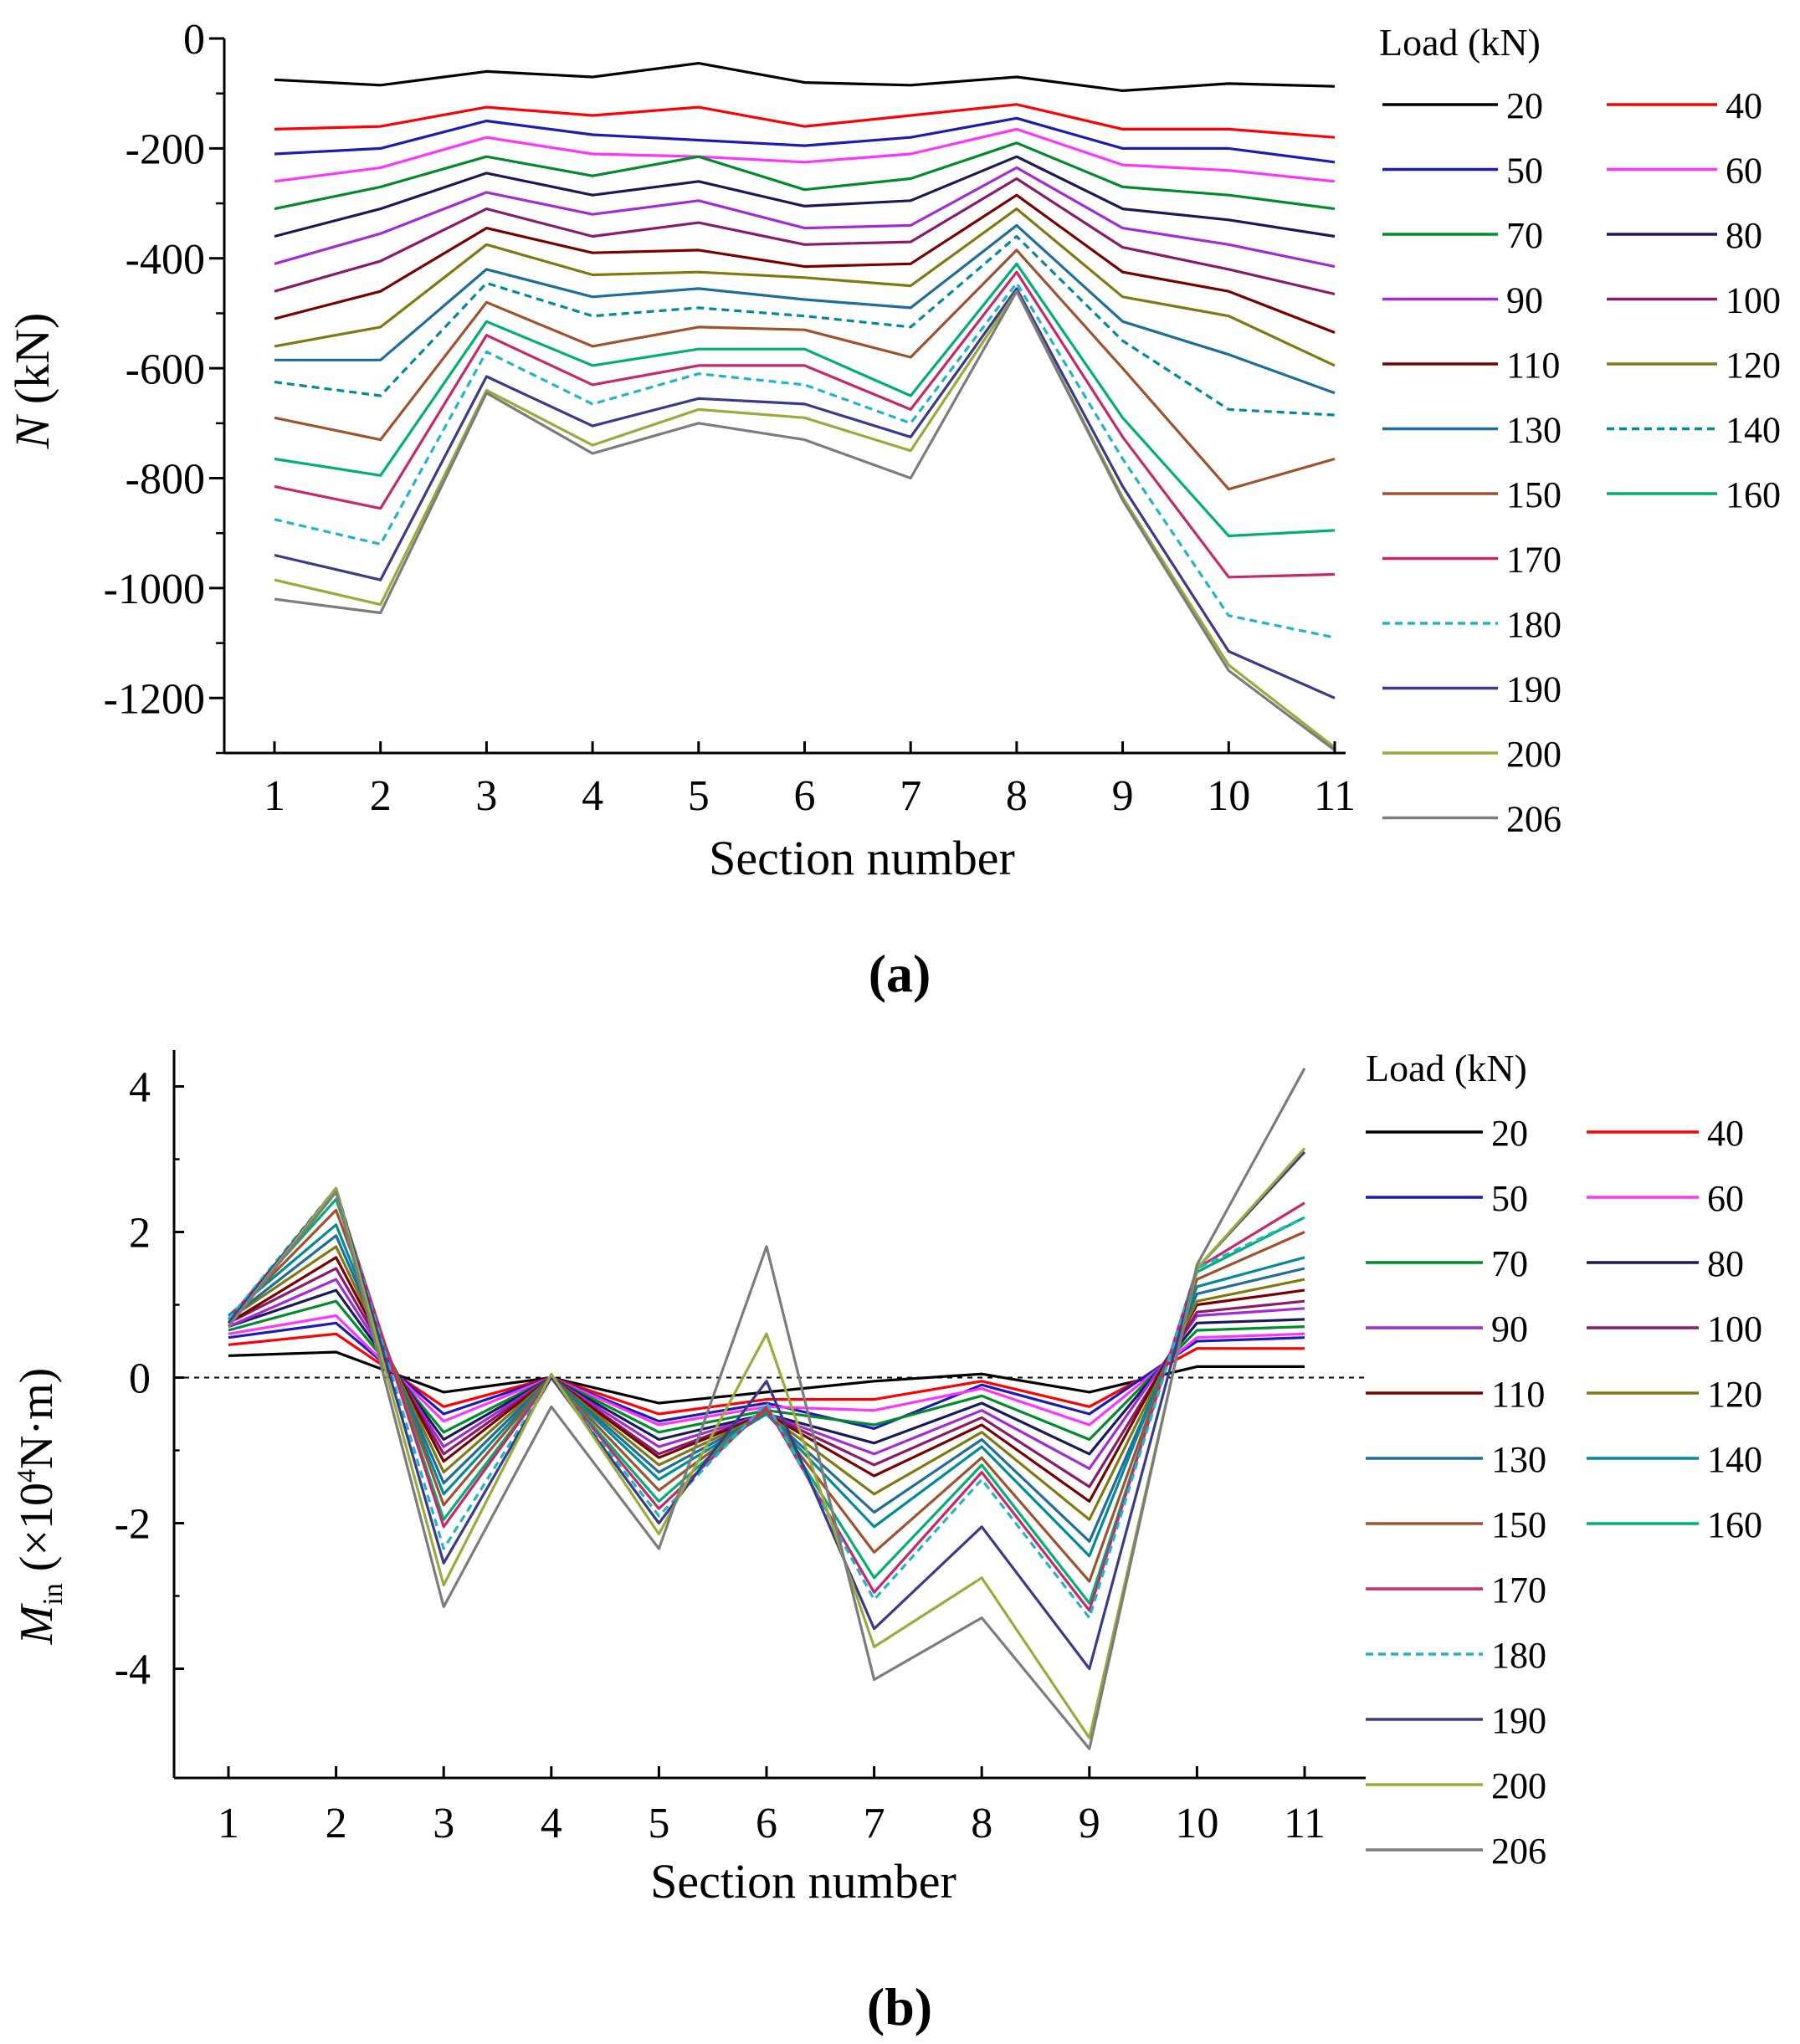 This screenshot has width=1800, height=2044. I want to click on panel-b-legend-label-140: 140, so click(1734, 1459).